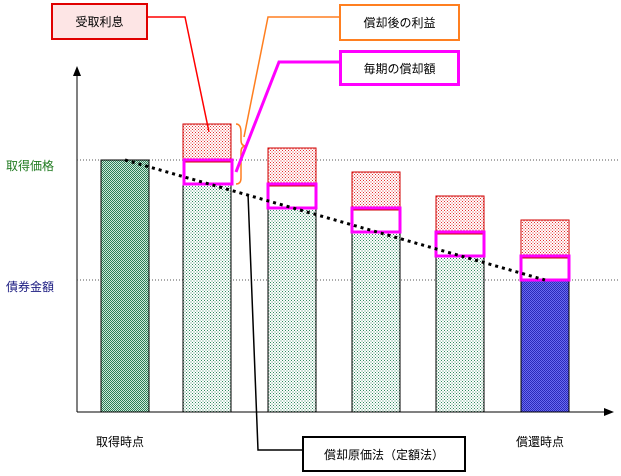 The width and height of the screenshot is (621, 476). Describe the element at coordinates (30, 166) in the screenshot. I see `acquisition-price-label: 取得価格` at that location.